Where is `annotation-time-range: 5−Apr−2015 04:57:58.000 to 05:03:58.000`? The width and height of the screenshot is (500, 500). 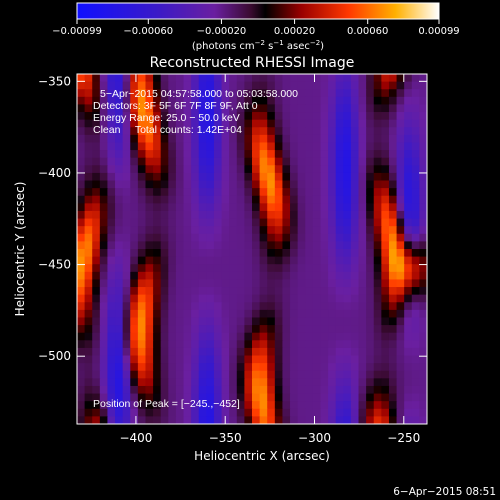
annotation-time-range: 5−Apr−2015 04:57:58.000 to 05:03:58.000 is located at coordinates (199, 94).